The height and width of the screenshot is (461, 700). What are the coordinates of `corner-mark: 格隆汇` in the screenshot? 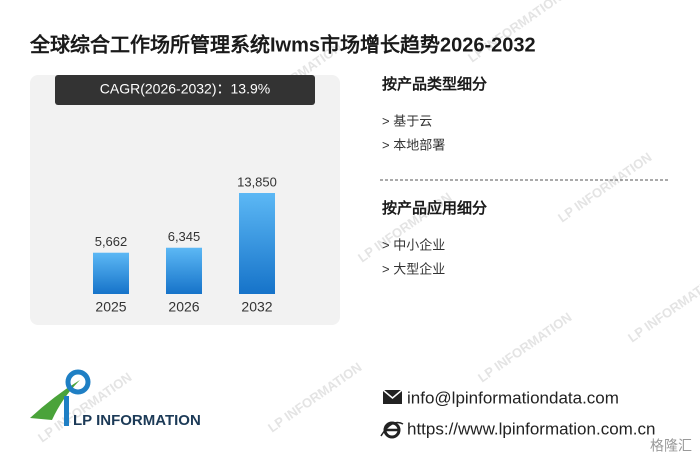 It's located at (671, 446).